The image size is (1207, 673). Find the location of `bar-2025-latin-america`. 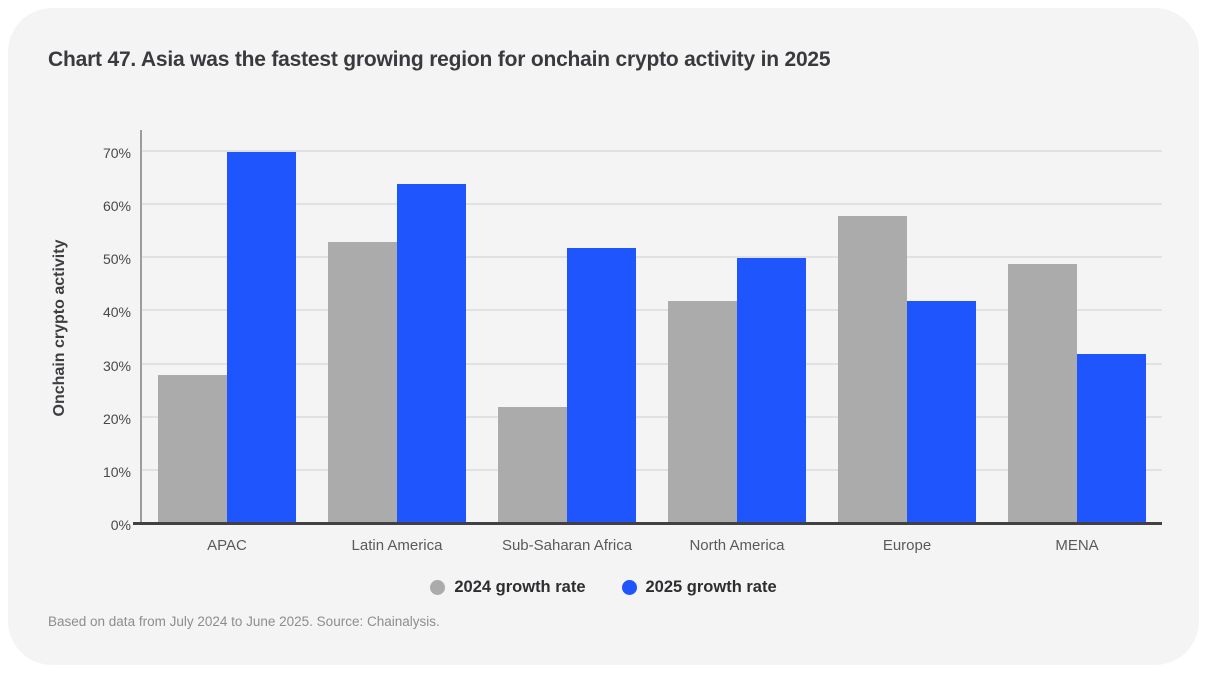

bar-2025-latin-america is located at coordinates (431, 353).